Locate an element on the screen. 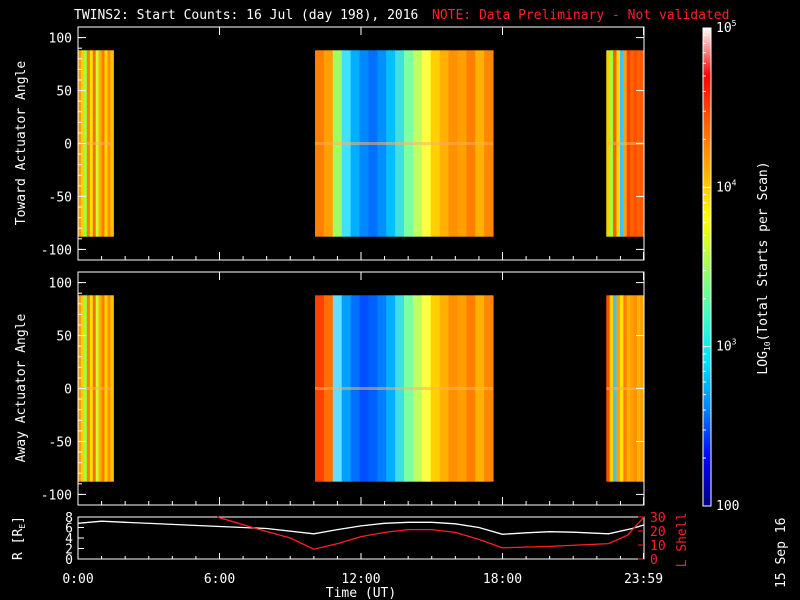 This screenshot has height=600, width=800. l-shell-line is located at coordinates (430, 533).